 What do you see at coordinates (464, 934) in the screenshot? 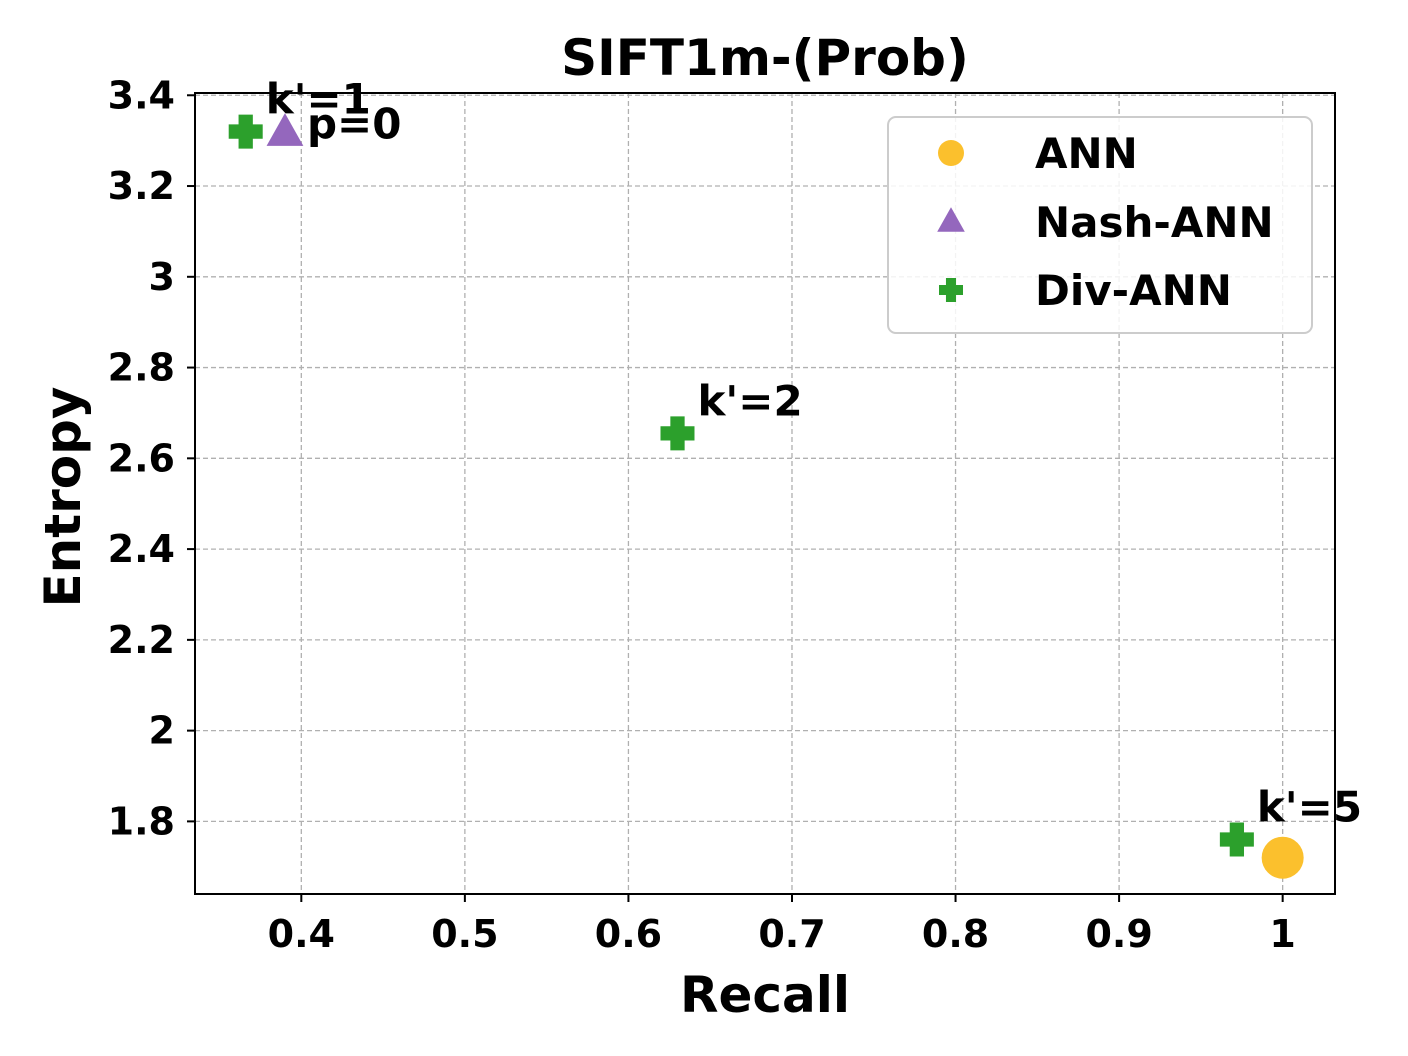
I see `x-tick-label: 0.5` at bounding box center [464, 934].